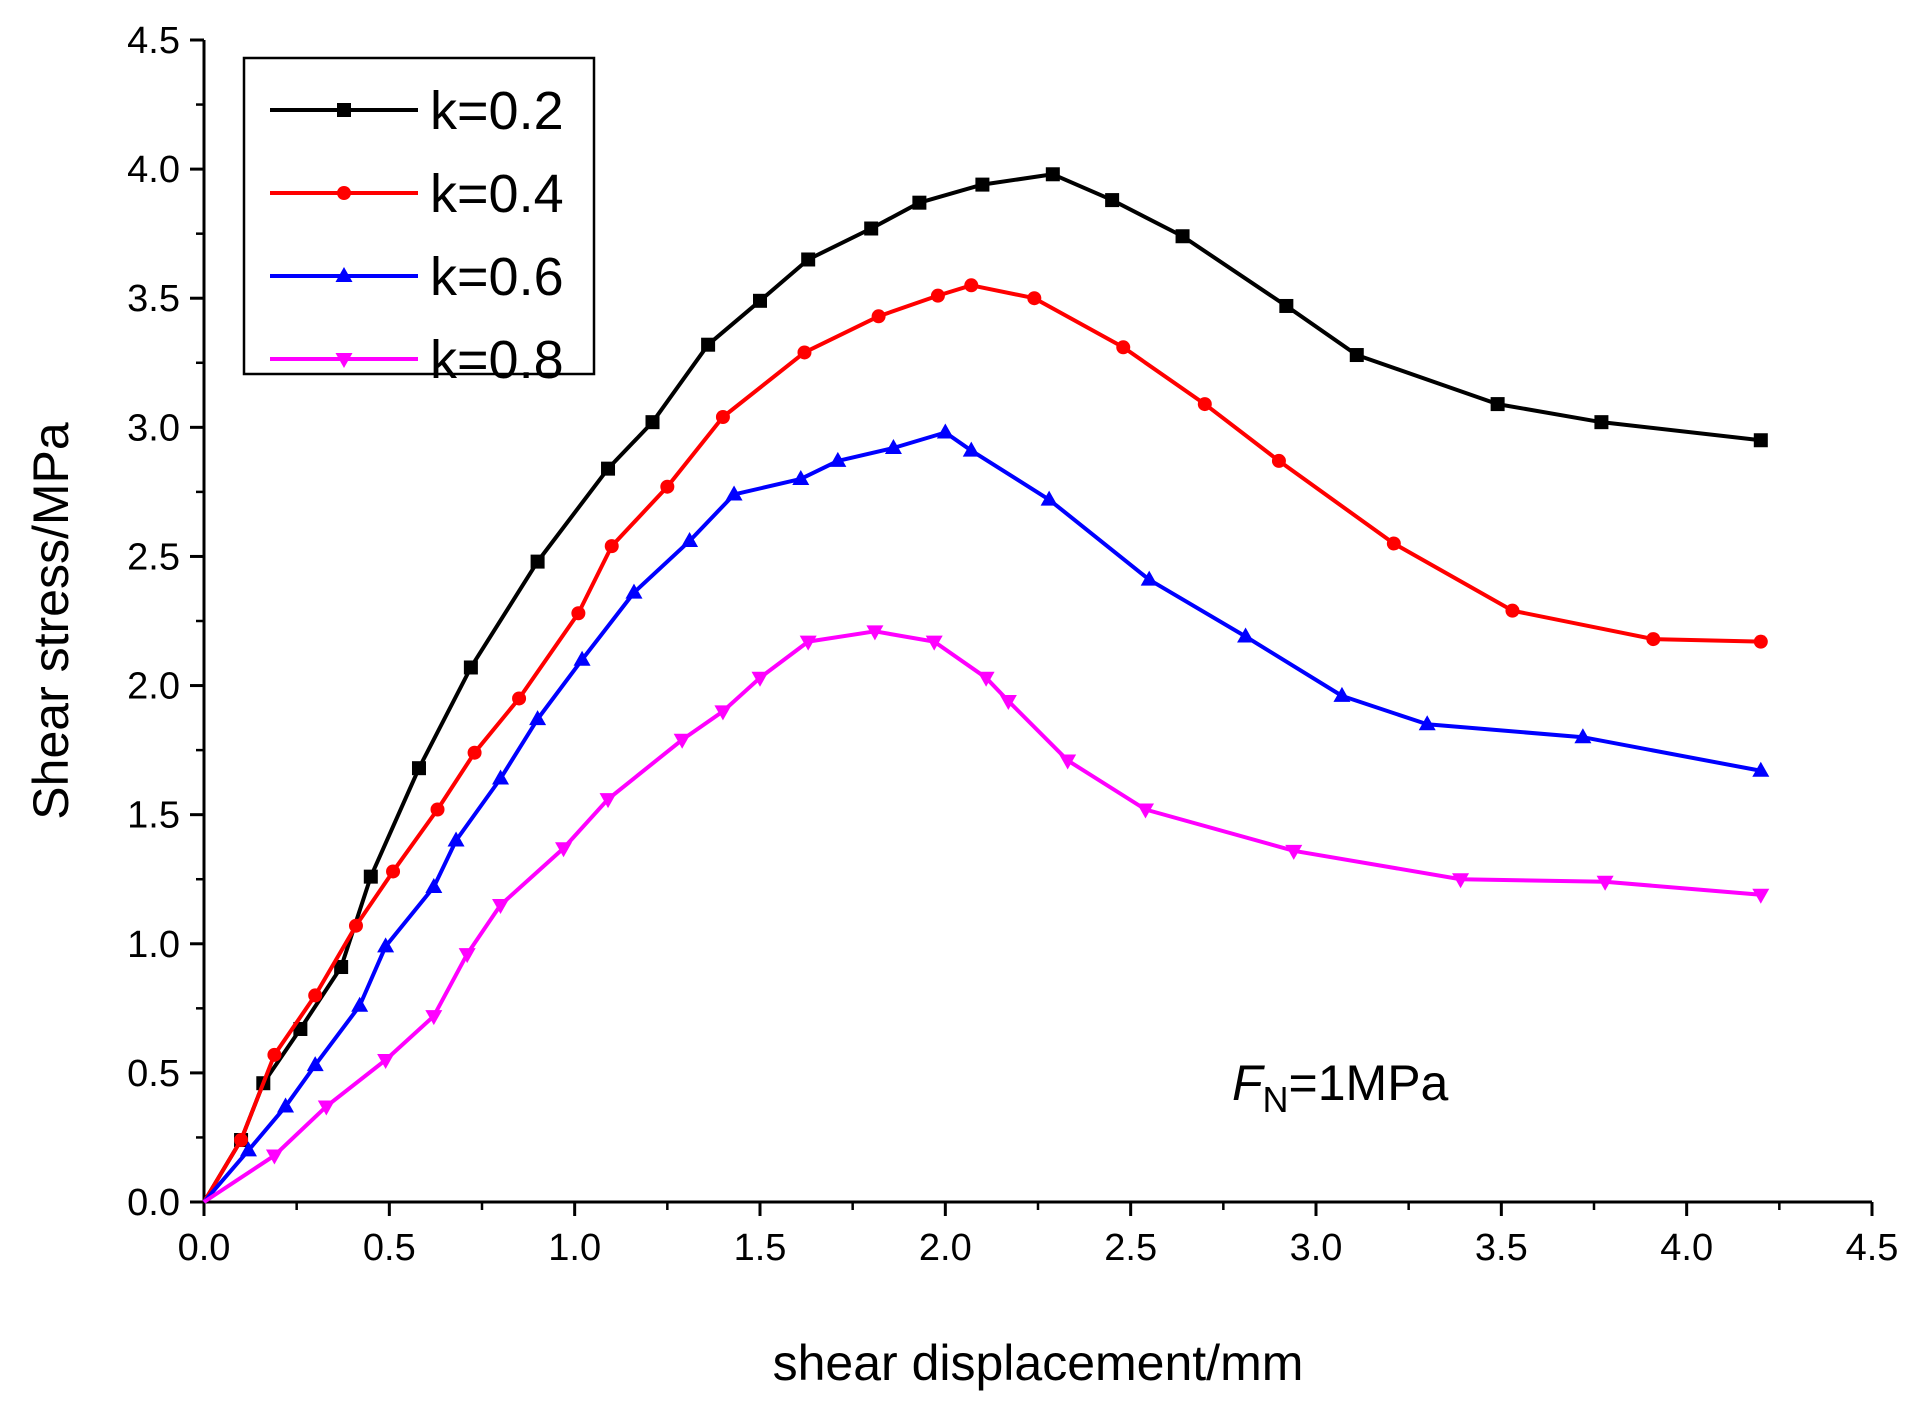 Image resolution: width=1920 pixels, height=1401 pixels. What do you see at coordinates (204, 1248) in the screenshot?
I see `x-tick-label: 0.0` at bounding box center [204, 1248].